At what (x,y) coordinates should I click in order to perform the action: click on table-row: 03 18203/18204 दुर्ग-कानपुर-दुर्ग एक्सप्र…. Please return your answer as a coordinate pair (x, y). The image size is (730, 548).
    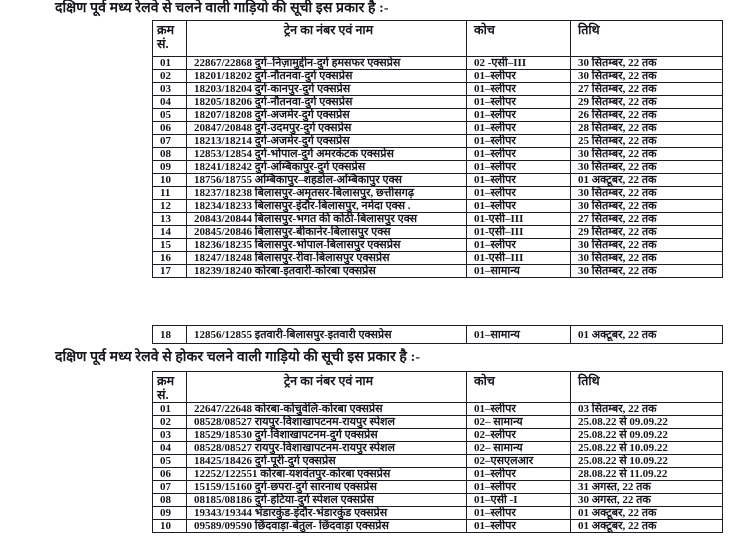
    Looking at the image, I should click on (437, 89).